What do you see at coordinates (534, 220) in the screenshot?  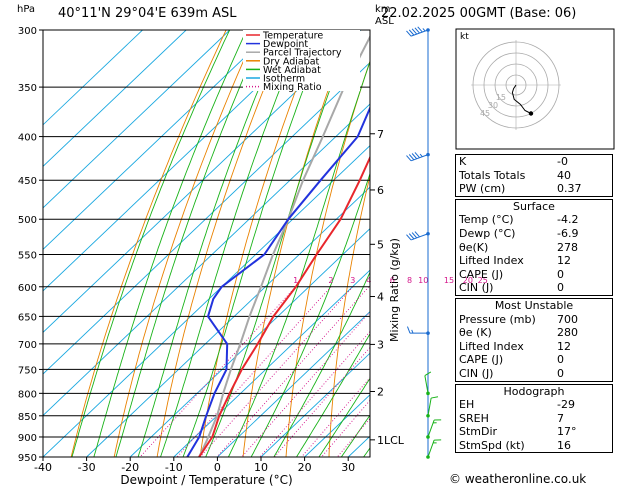 I see `surface-row: Temp (°C) -4.2` at bounding box center [534, 220].